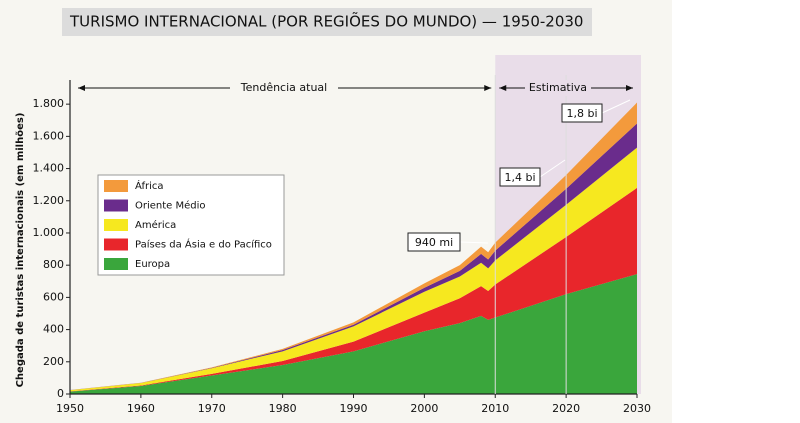 The image size is (800, 423). I want to click on y-tick-label: 200, so click(53, 361).